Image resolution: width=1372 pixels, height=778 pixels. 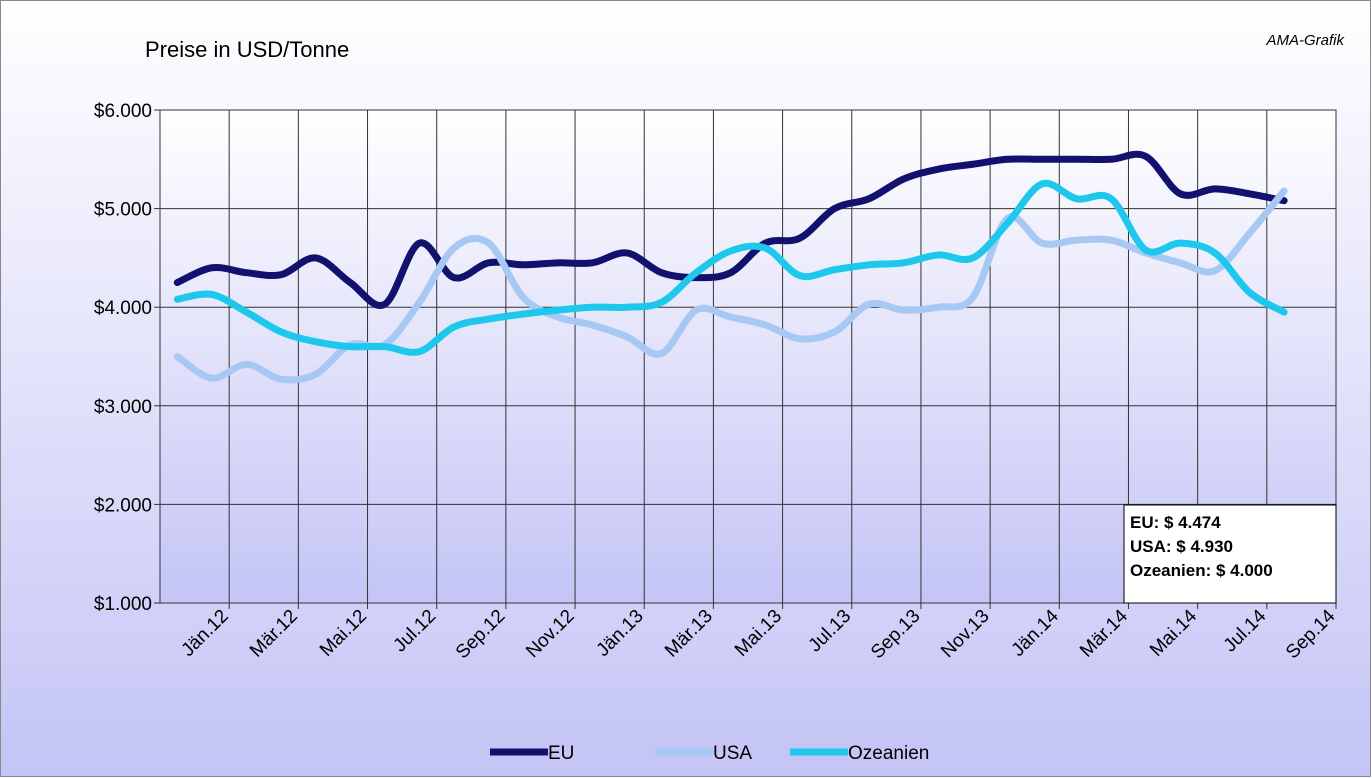 I want to click on y-tick-label: $4.000, so click(x=123, y=308).